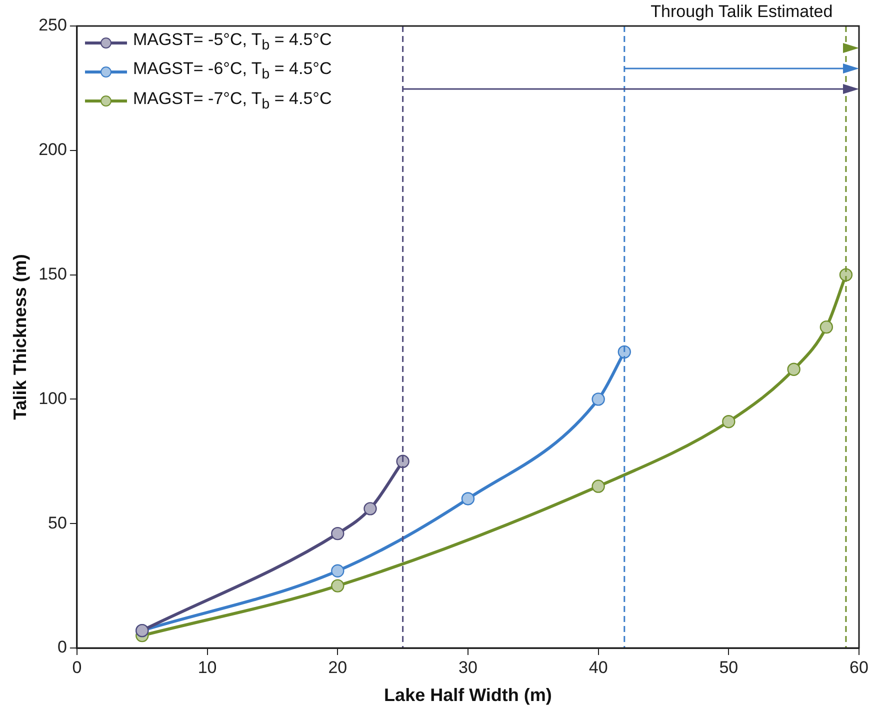  Describe the element at coordinates (57, 522) in the screenshot. I see `y-tick-label: 50` at that location.